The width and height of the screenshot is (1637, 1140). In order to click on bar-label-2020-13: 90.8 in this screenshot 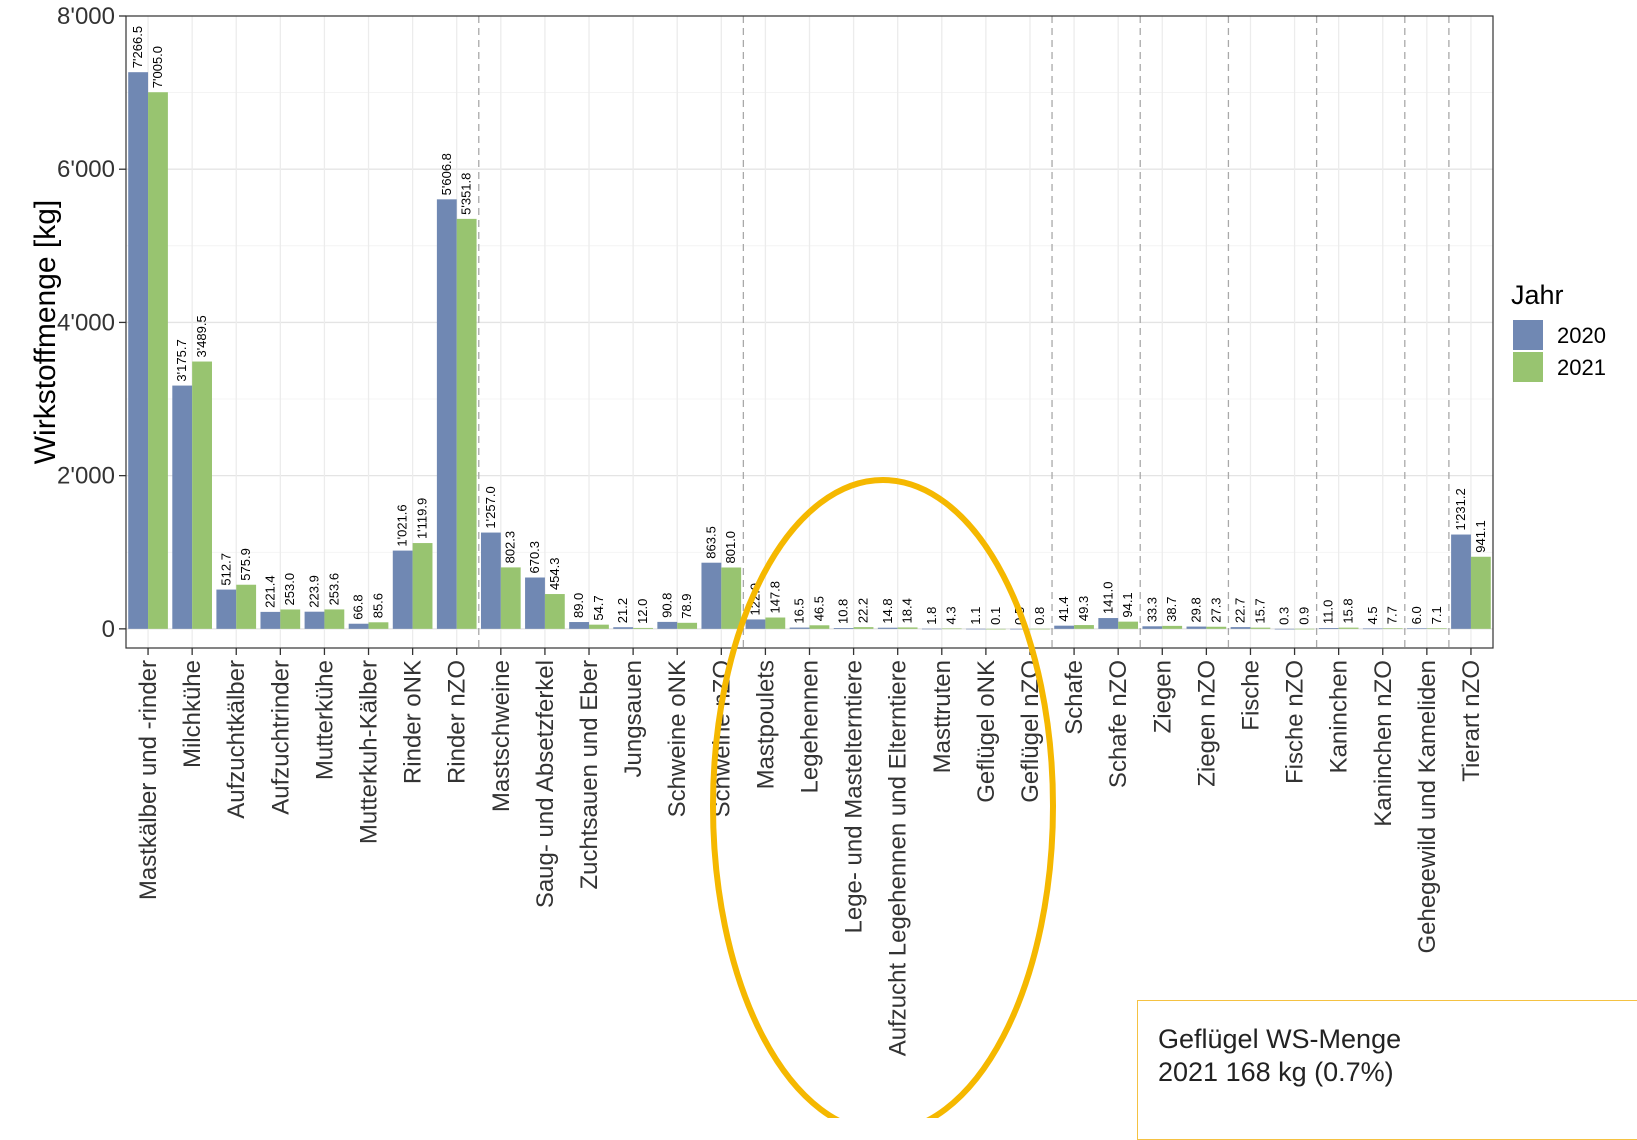, I will do `click(666, 605)`.